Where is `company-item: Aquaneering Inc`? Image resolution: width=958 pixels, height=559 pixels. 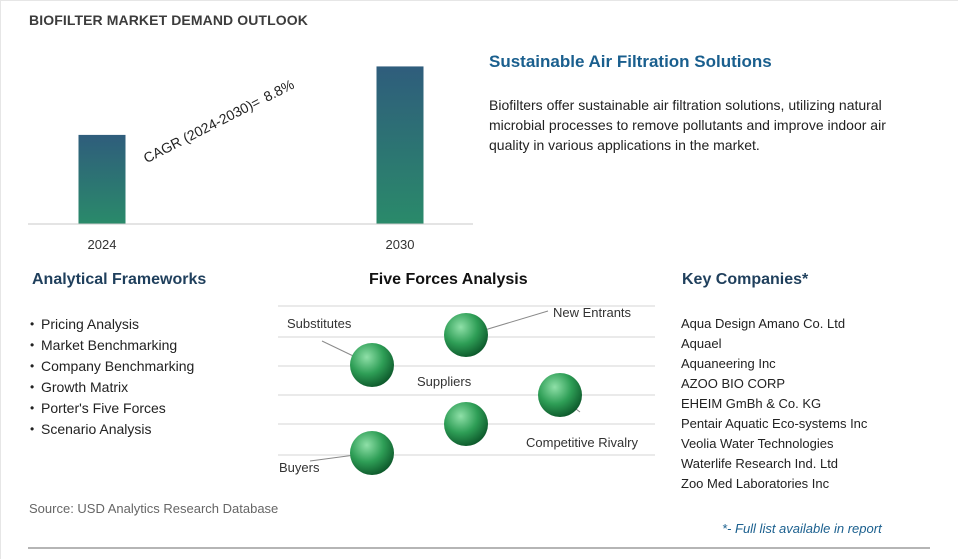
company-item: Aquaneering Inc is located at coordinates (728, 363).